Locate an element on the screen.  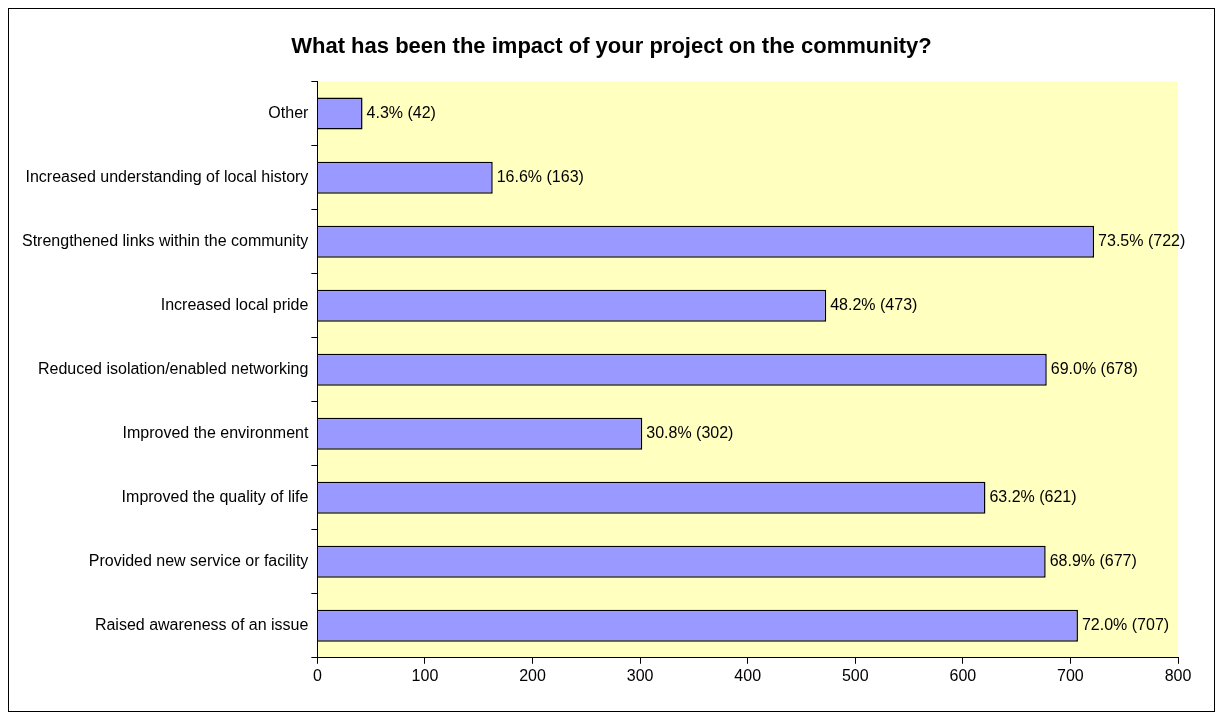
data-label: 69.0% (678) is located at coordinates (1094, 369).